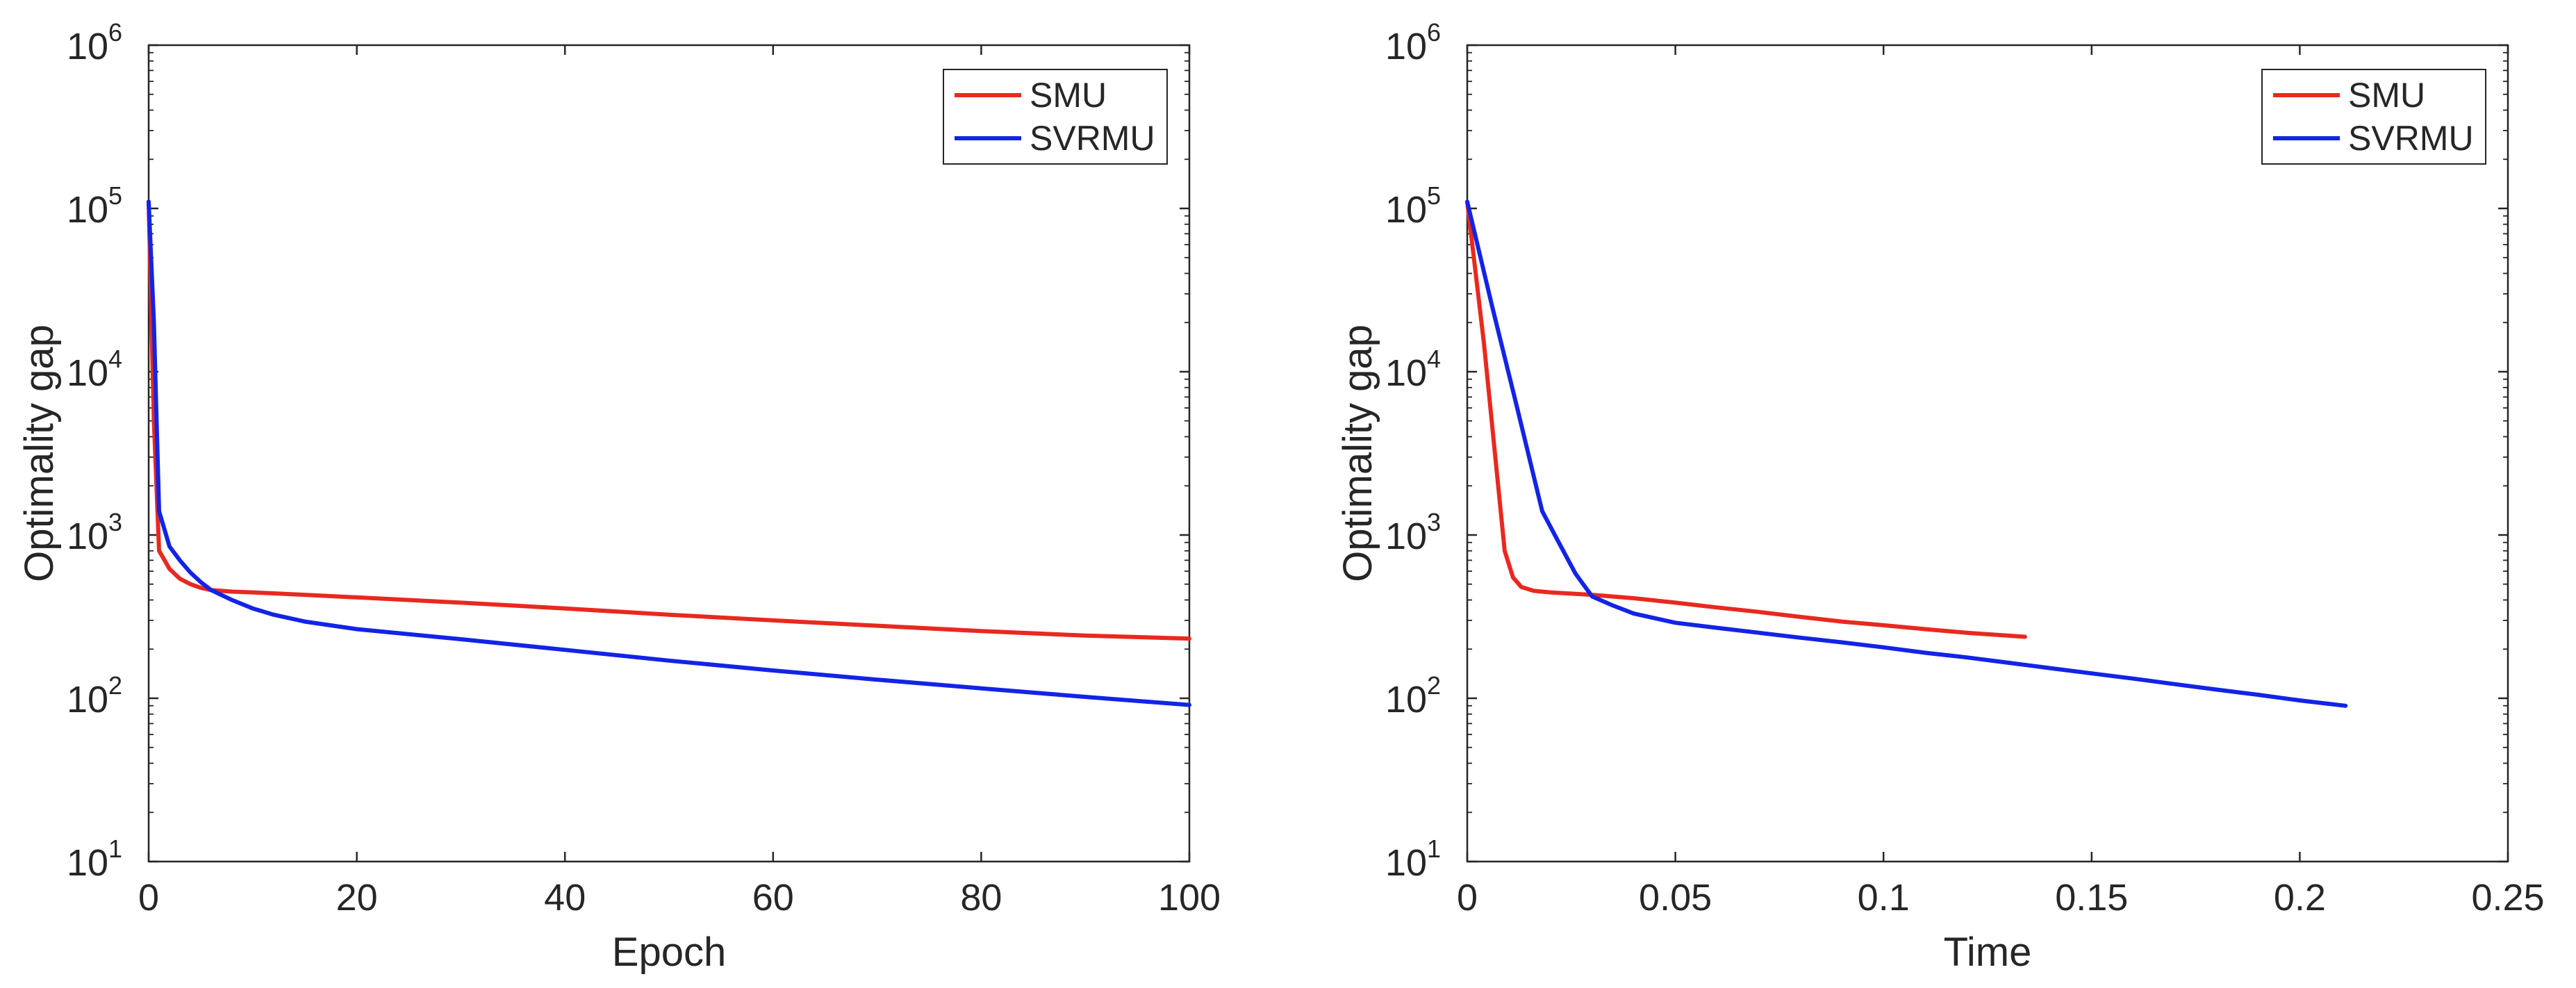 The image size is (2576, 988). What do you see at coordinates (2507, 898) in the screenshot?
I see `x-tick-label: 0.25` at bounding box center [2507, 898].